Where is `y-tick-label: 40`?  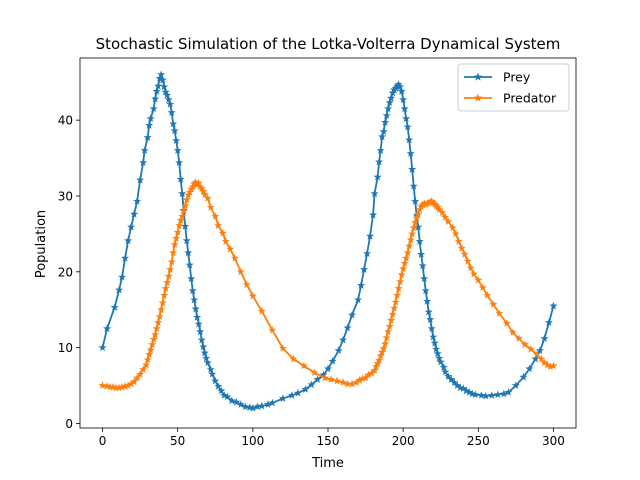 y-tick-label: 40 is located at coordinates (65, 121).